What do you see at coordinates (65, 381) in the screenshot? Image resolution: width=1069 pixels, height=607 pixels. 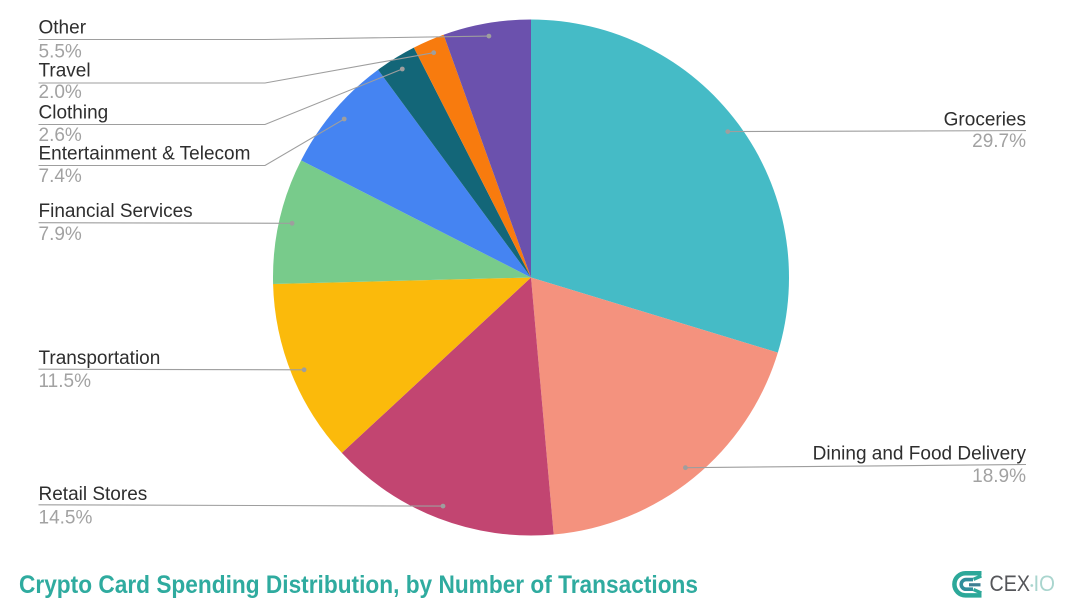 I see `svg-text: 11.5%` at bounding box center [65, 381].